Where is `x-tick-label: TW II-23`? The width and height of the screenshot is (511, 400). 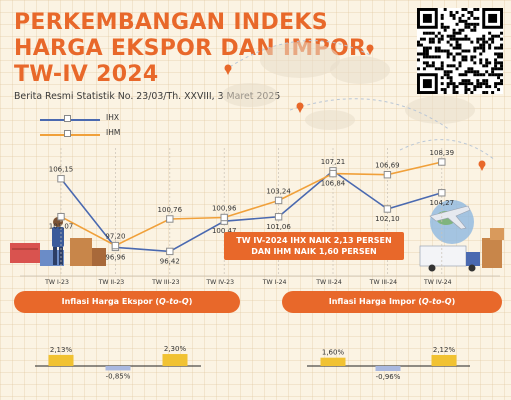 x-tick-label: TW II-23 is located at coordinates (111, 282).